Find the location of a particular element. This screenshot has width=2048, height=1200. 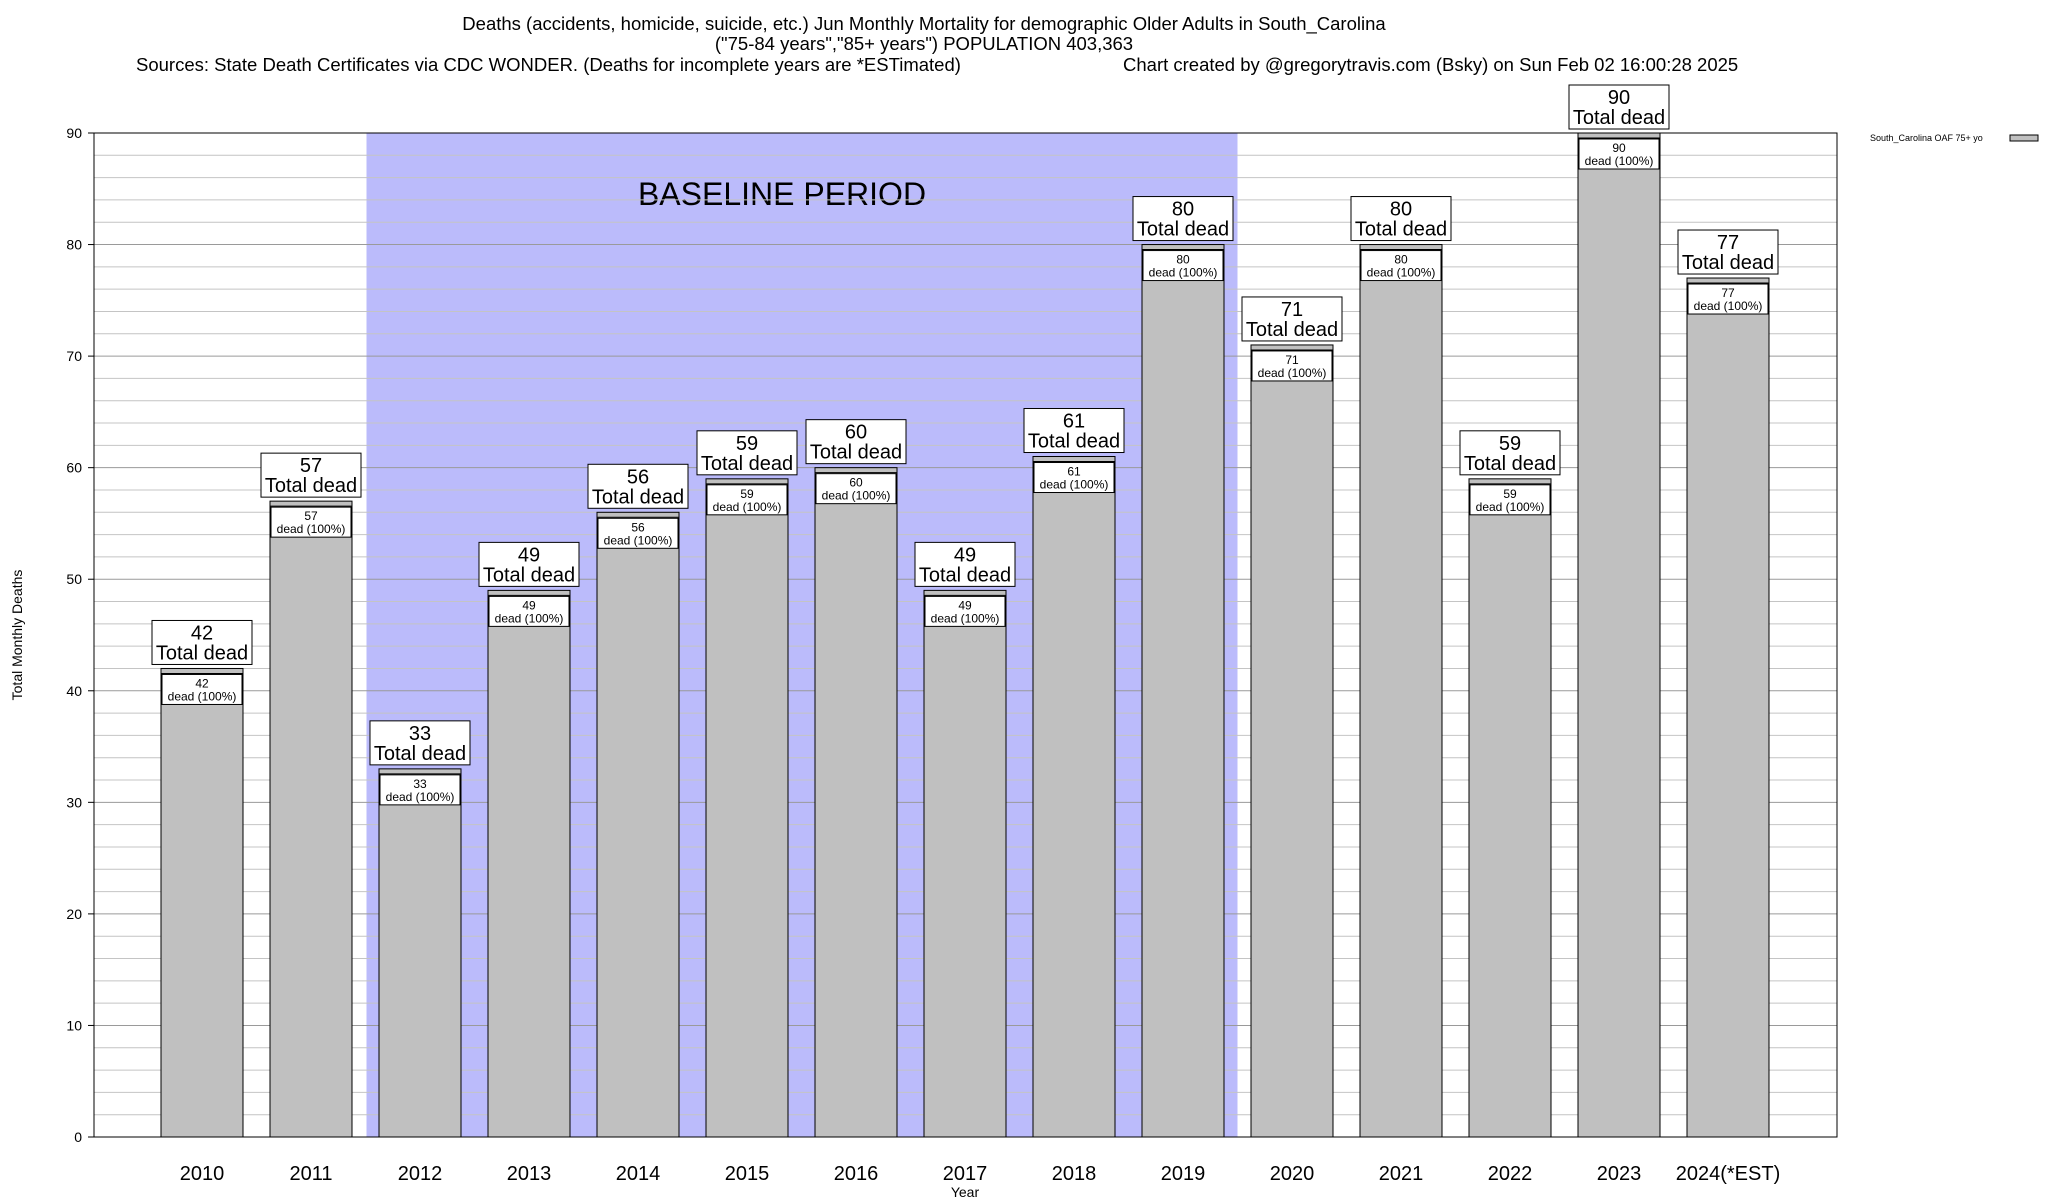

inner-value-label: 42 is located at coordinates (202, 683).